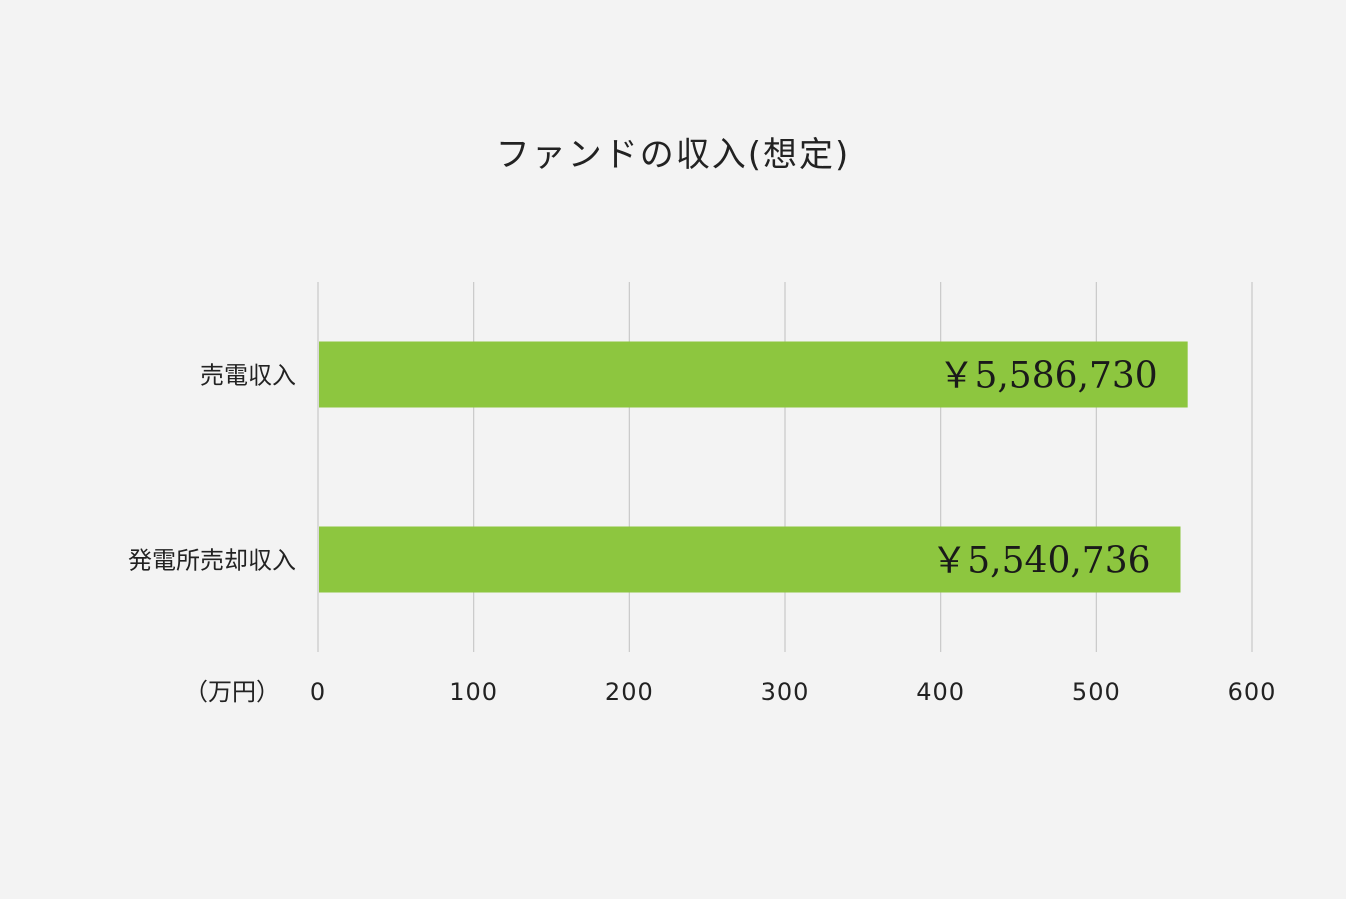 Image resolution: width=1346 pixels, height=899 pixels. What do you see at coordinates (629, 692) in the screenshot?
I see `x-tick-label-200: 200` at bounding box center [629, 692].